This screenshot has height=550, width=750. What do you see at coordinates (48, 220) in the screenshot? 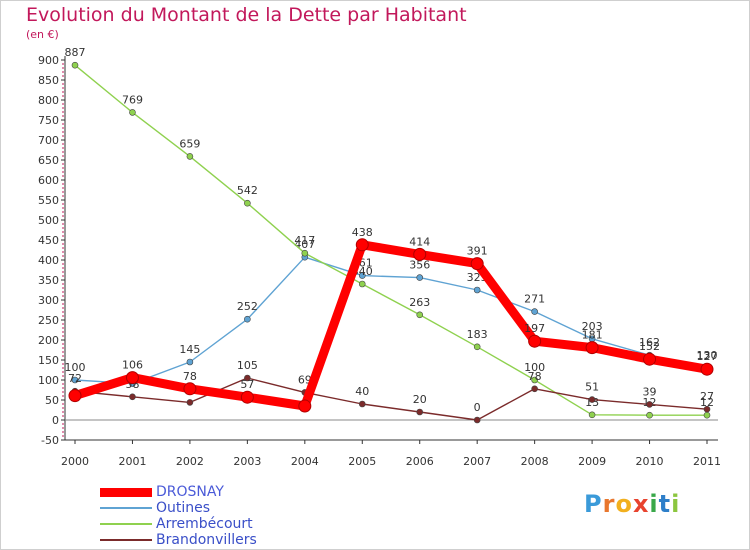
I see `y-tick-label: 500` at bounding box center [48, 220].